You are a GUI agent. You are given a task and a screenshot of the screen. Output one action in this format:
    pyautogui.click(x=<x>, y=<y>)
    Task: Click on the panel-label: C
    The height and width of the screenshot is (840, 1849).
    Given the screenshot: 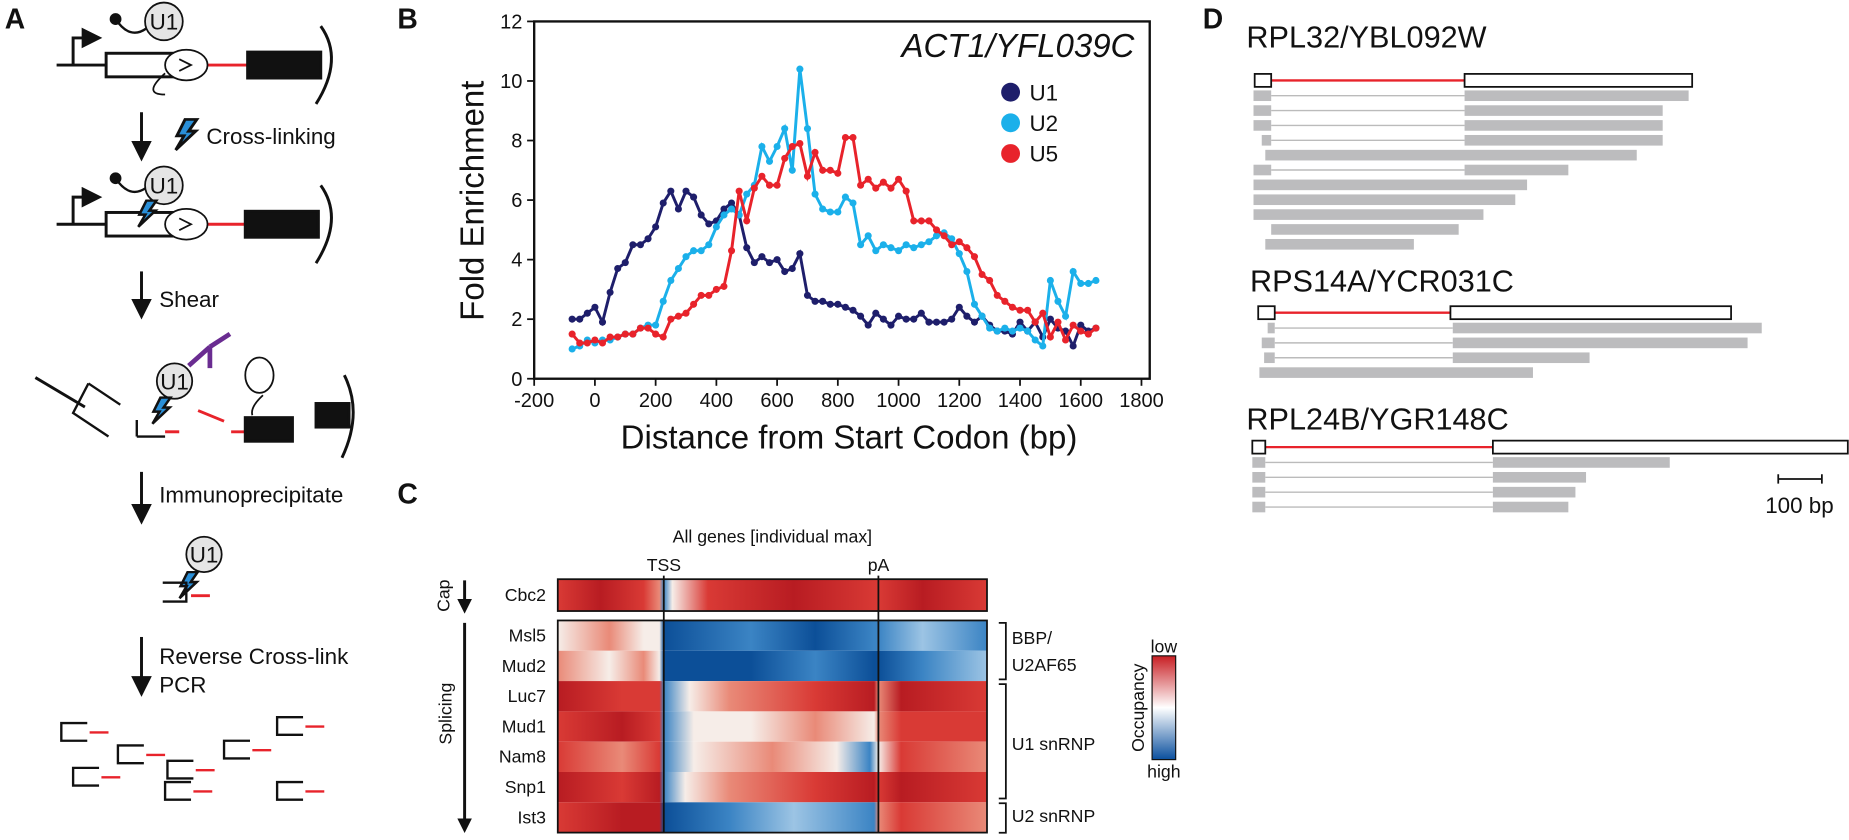 What is the action you would take?
    pyautogui.click(x=407, y=494)
    